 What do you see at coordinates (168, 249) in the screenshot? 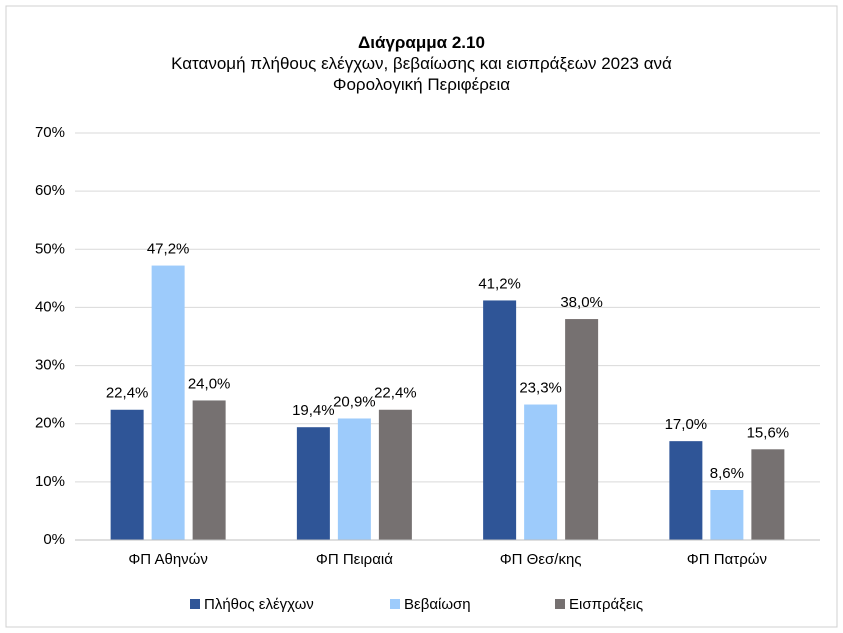
I see `data-label: 47,2%` at bounding box center [168, 249].